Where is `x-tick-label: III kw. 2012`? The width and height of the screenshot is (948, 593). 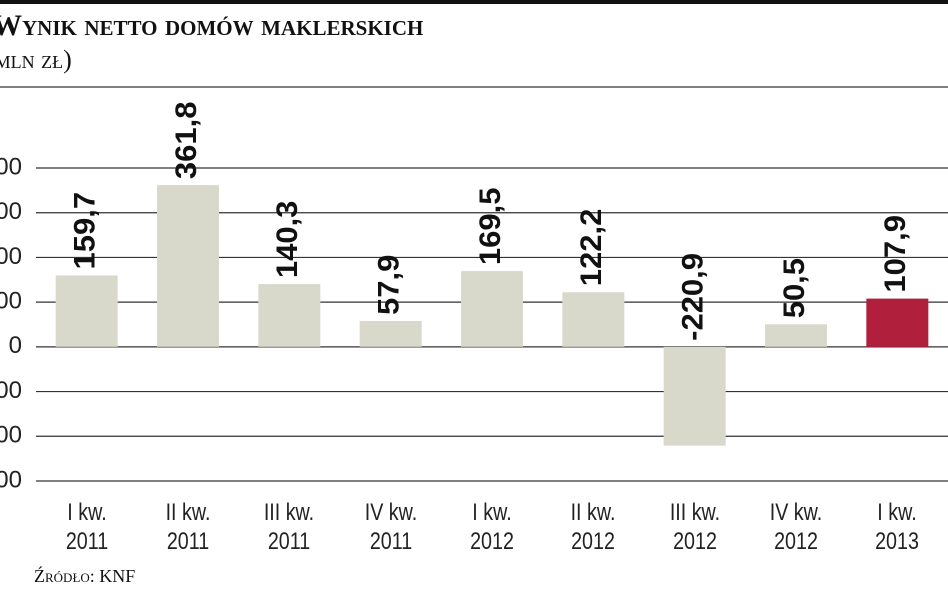
x-tick-label: III kw. 2012 is located at coordinates (694, 527).